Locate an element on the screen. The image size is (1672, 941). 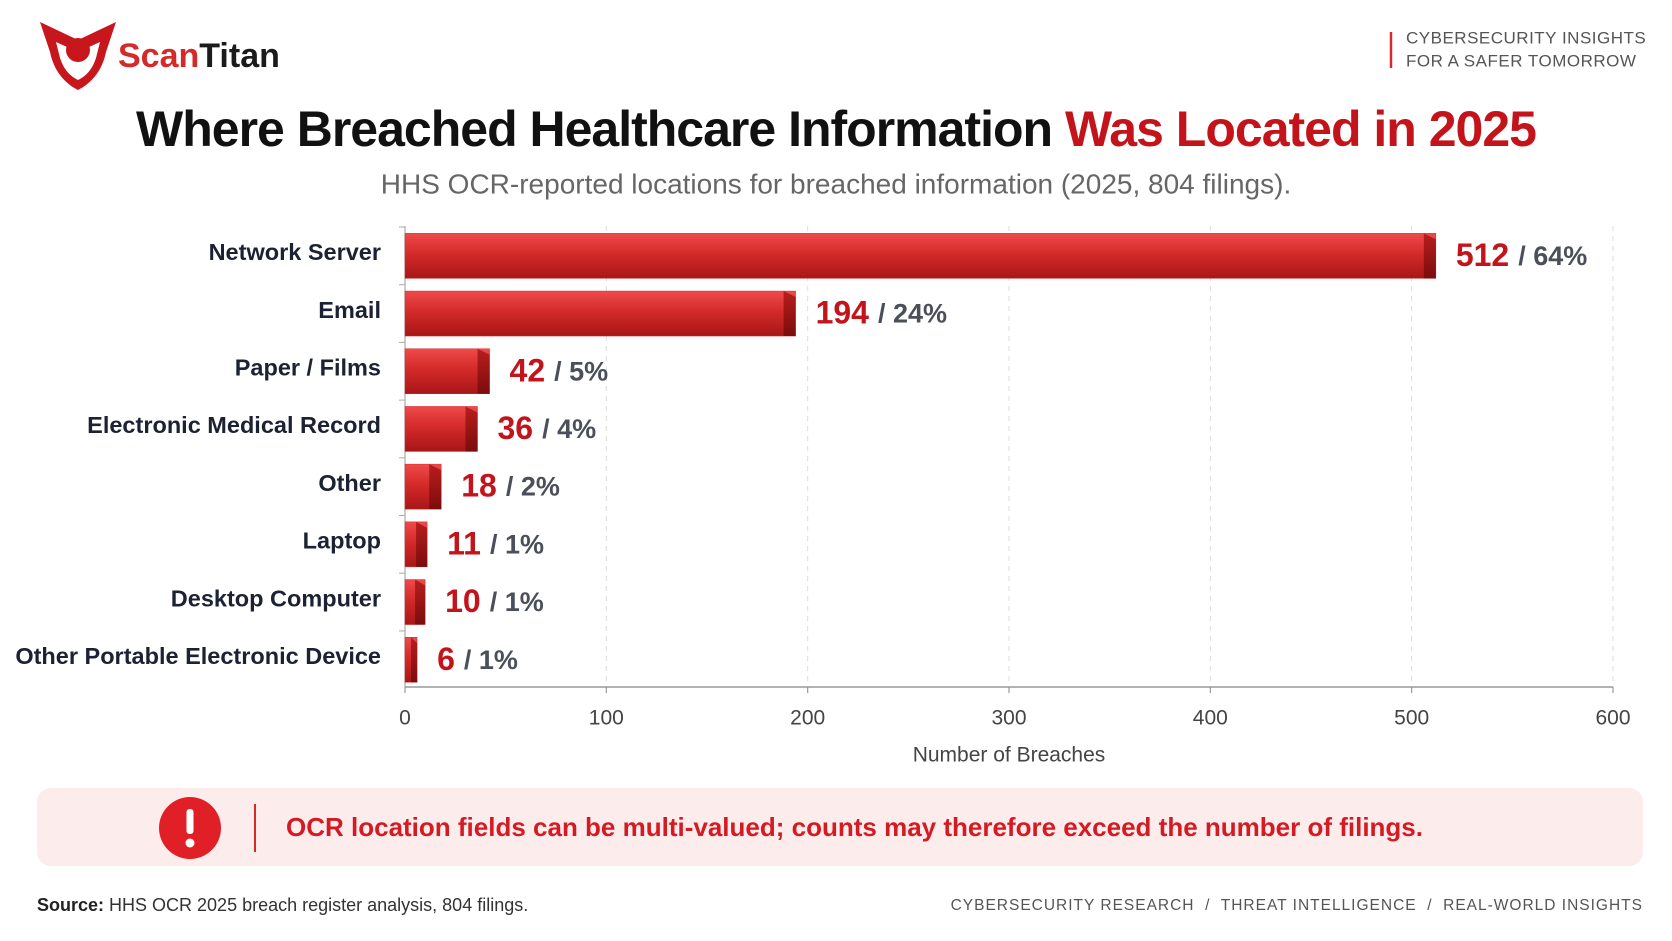
value-label: 36 / 4% is located at coordinates (546, 428).